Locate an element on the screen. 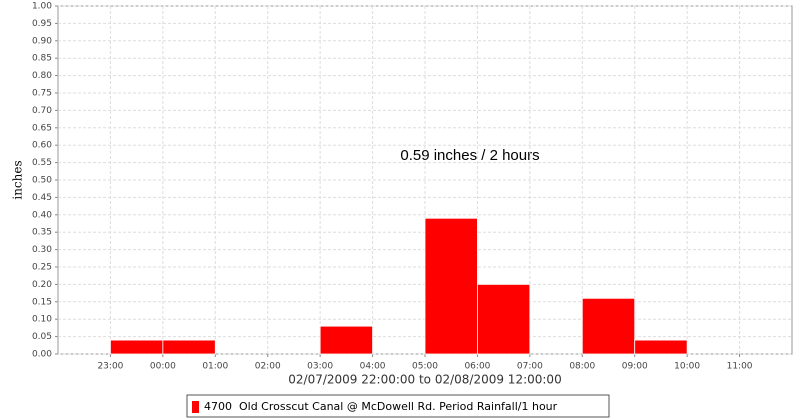 Image resolution: width=800 pixels, height=420 pixels. y-tick-label: 0.80 is located at coordinates (42, 76).